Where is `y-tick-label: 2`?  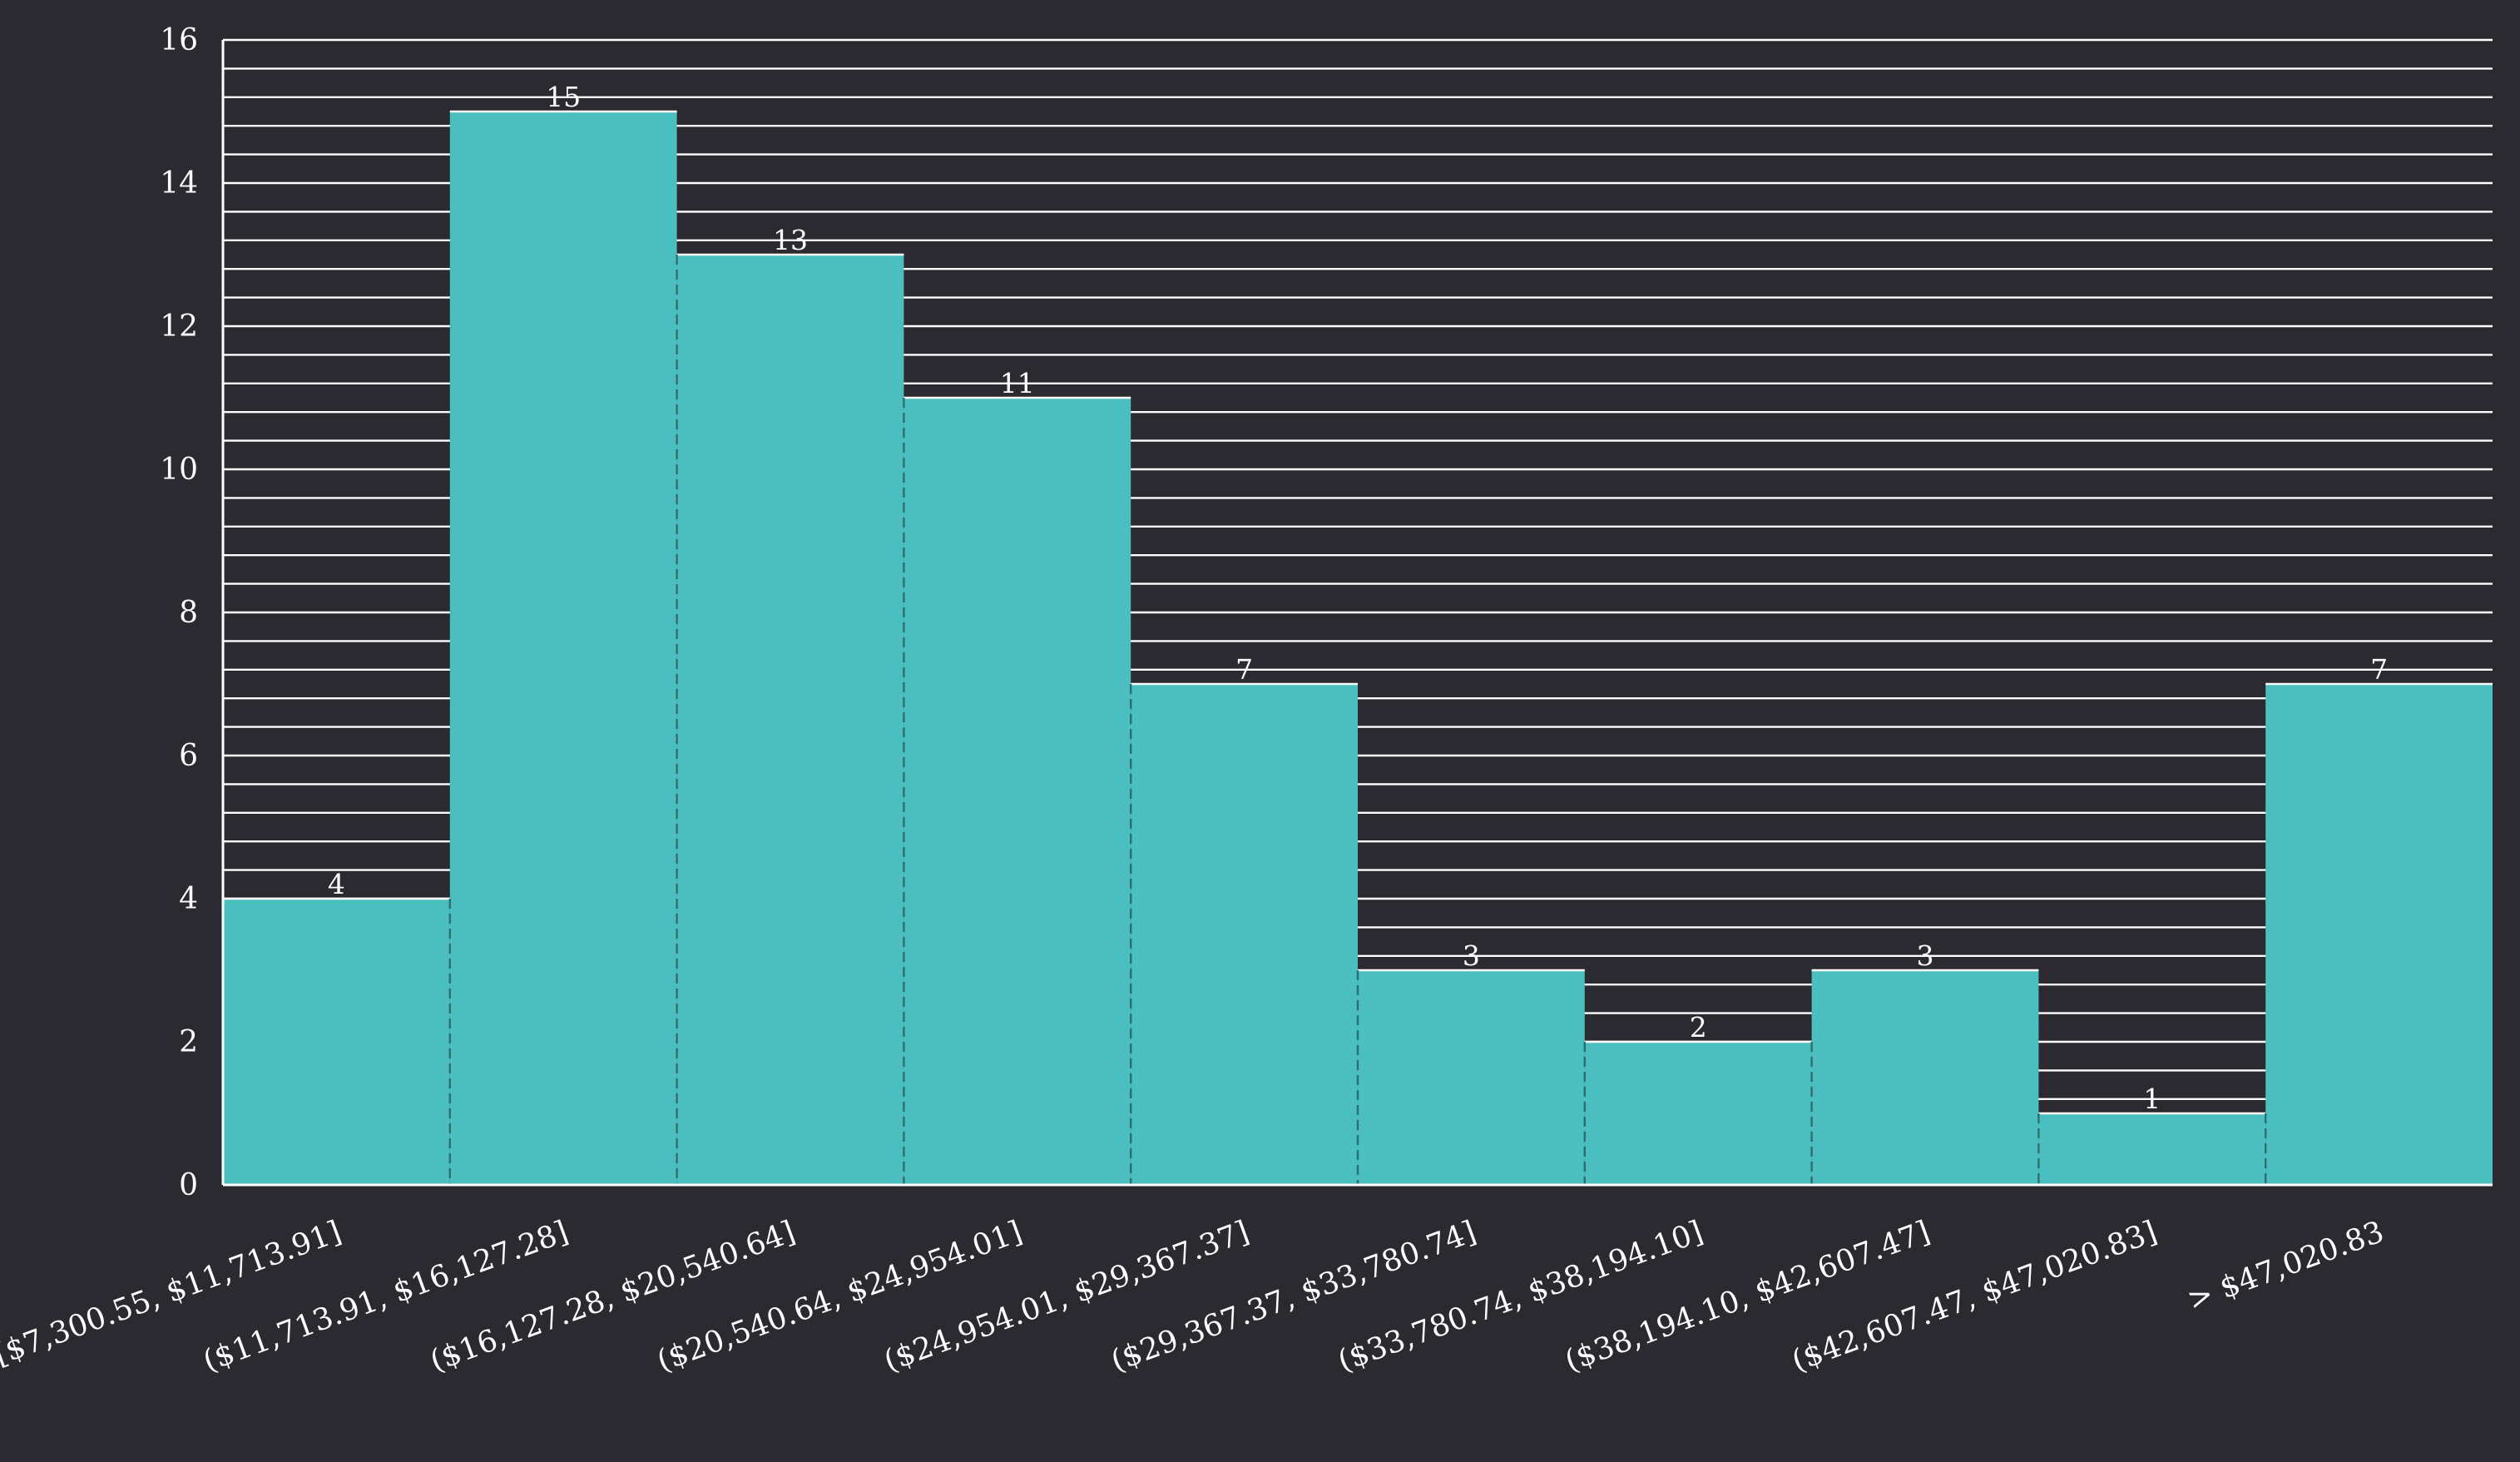 y-tick-label: 2 is located at coordinates (189, 1042).